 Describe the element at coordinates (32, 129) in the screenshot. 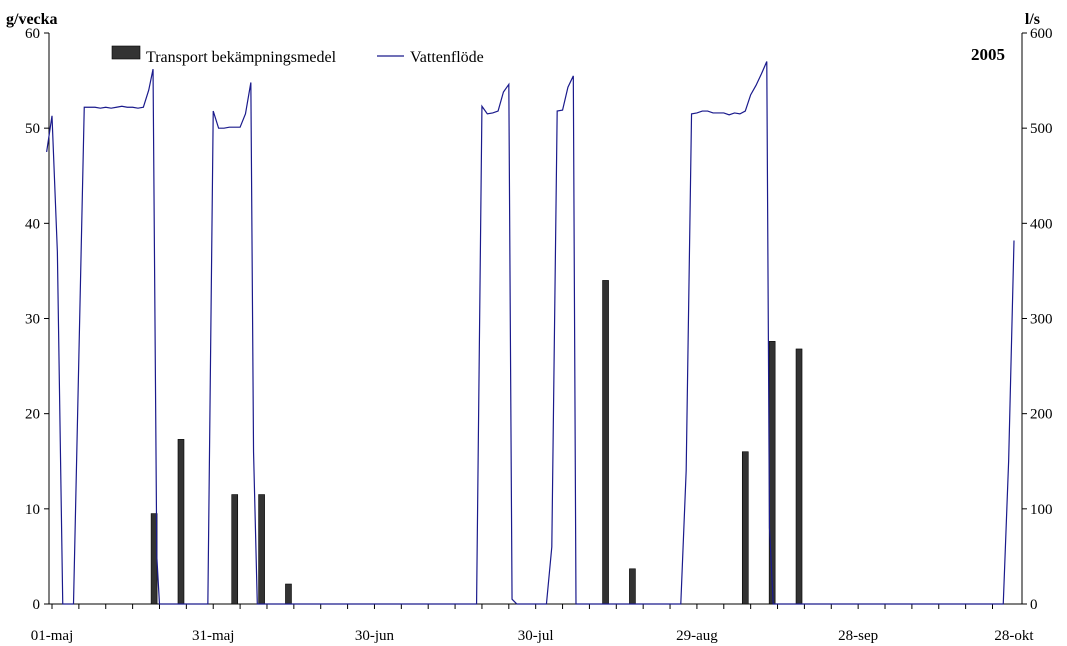

I see `left-y-tick-label: 50` at that location.